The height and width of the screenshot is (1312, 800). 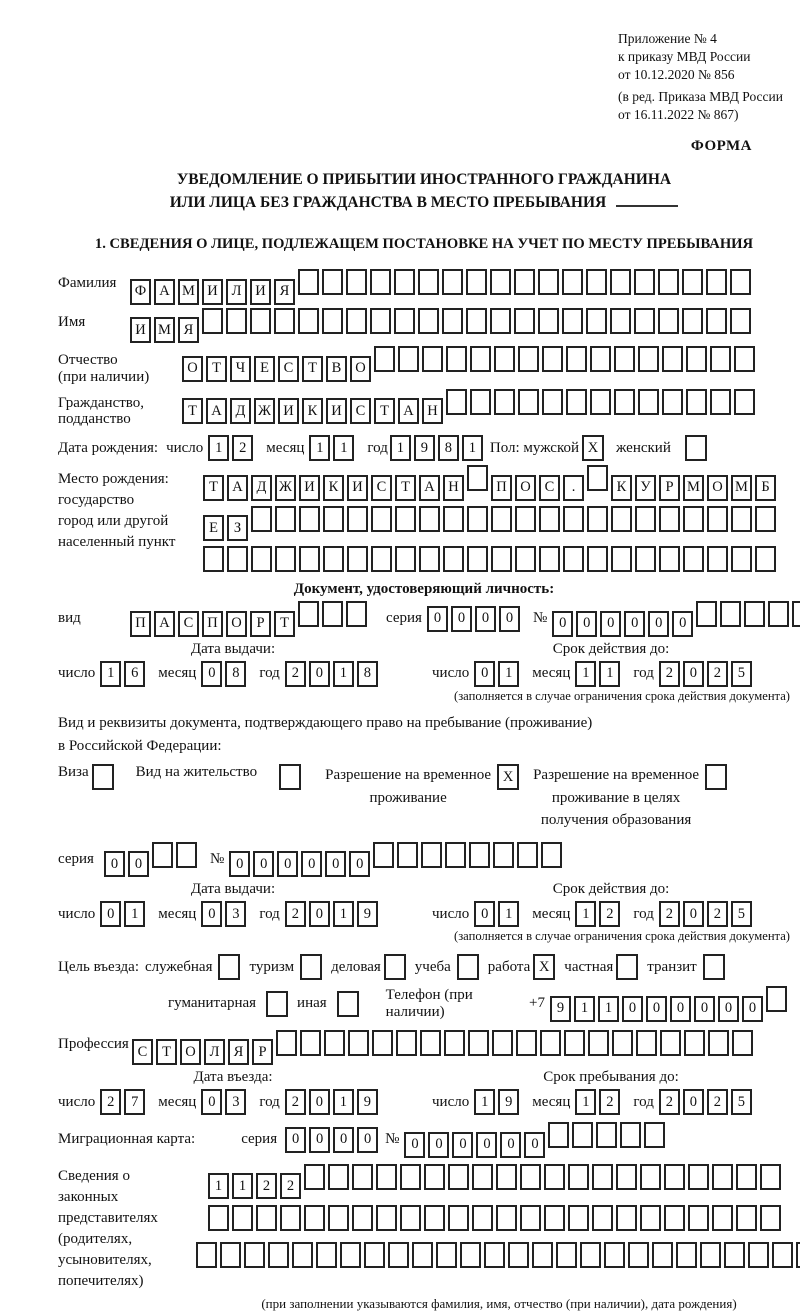 I want to click on char-cell: С, so click(x=549, y=487).